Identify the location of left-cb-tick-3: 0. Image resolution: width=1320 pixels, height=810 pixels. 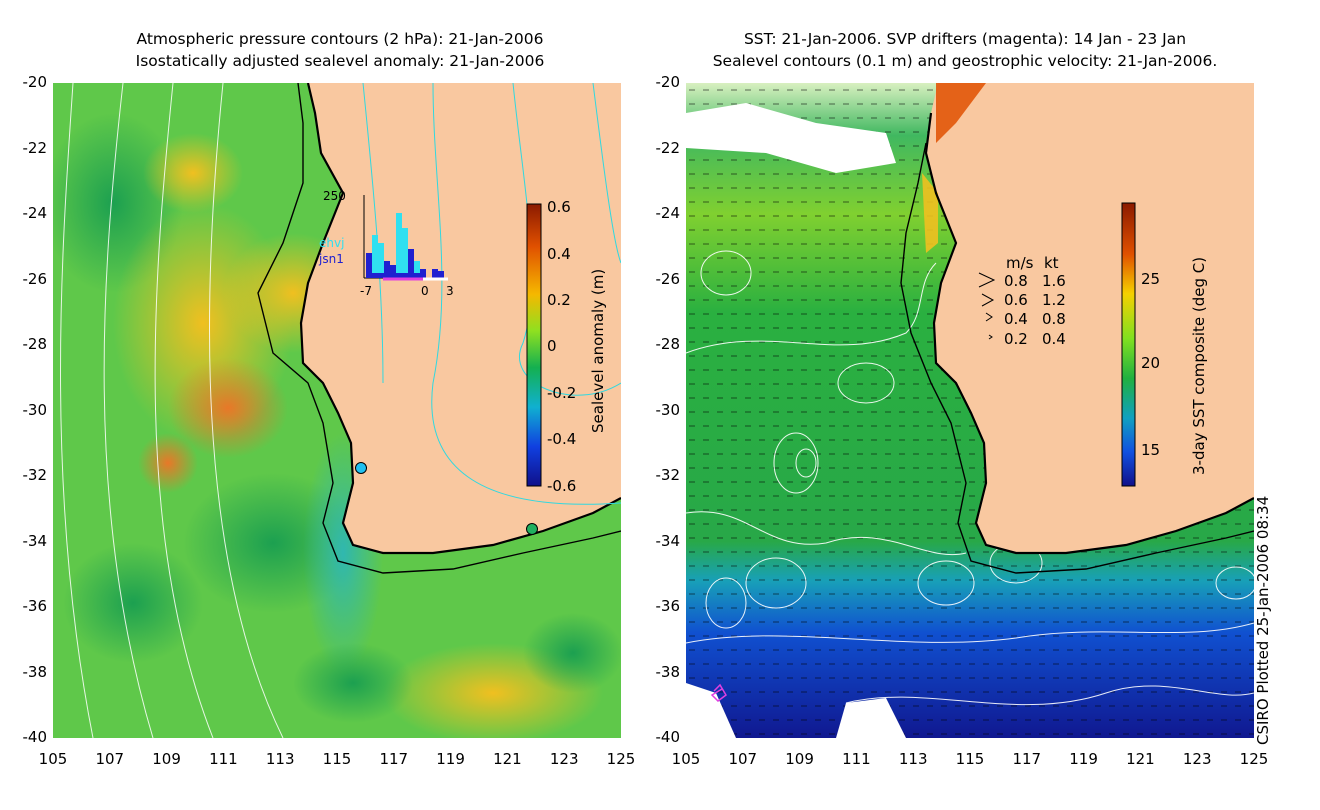
(552, 346).